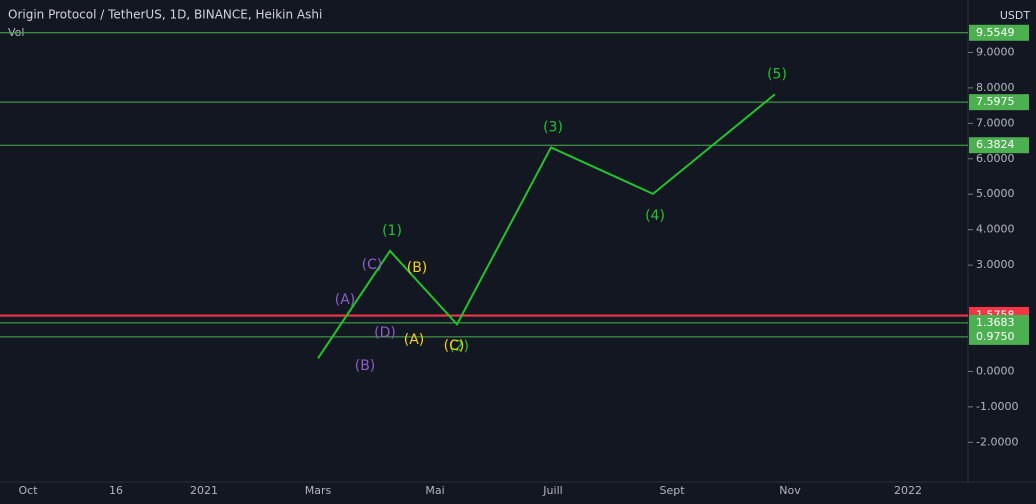 This screenshot has height=504, width=1036. I want to click on wave-label: (1), so click(392, 231).